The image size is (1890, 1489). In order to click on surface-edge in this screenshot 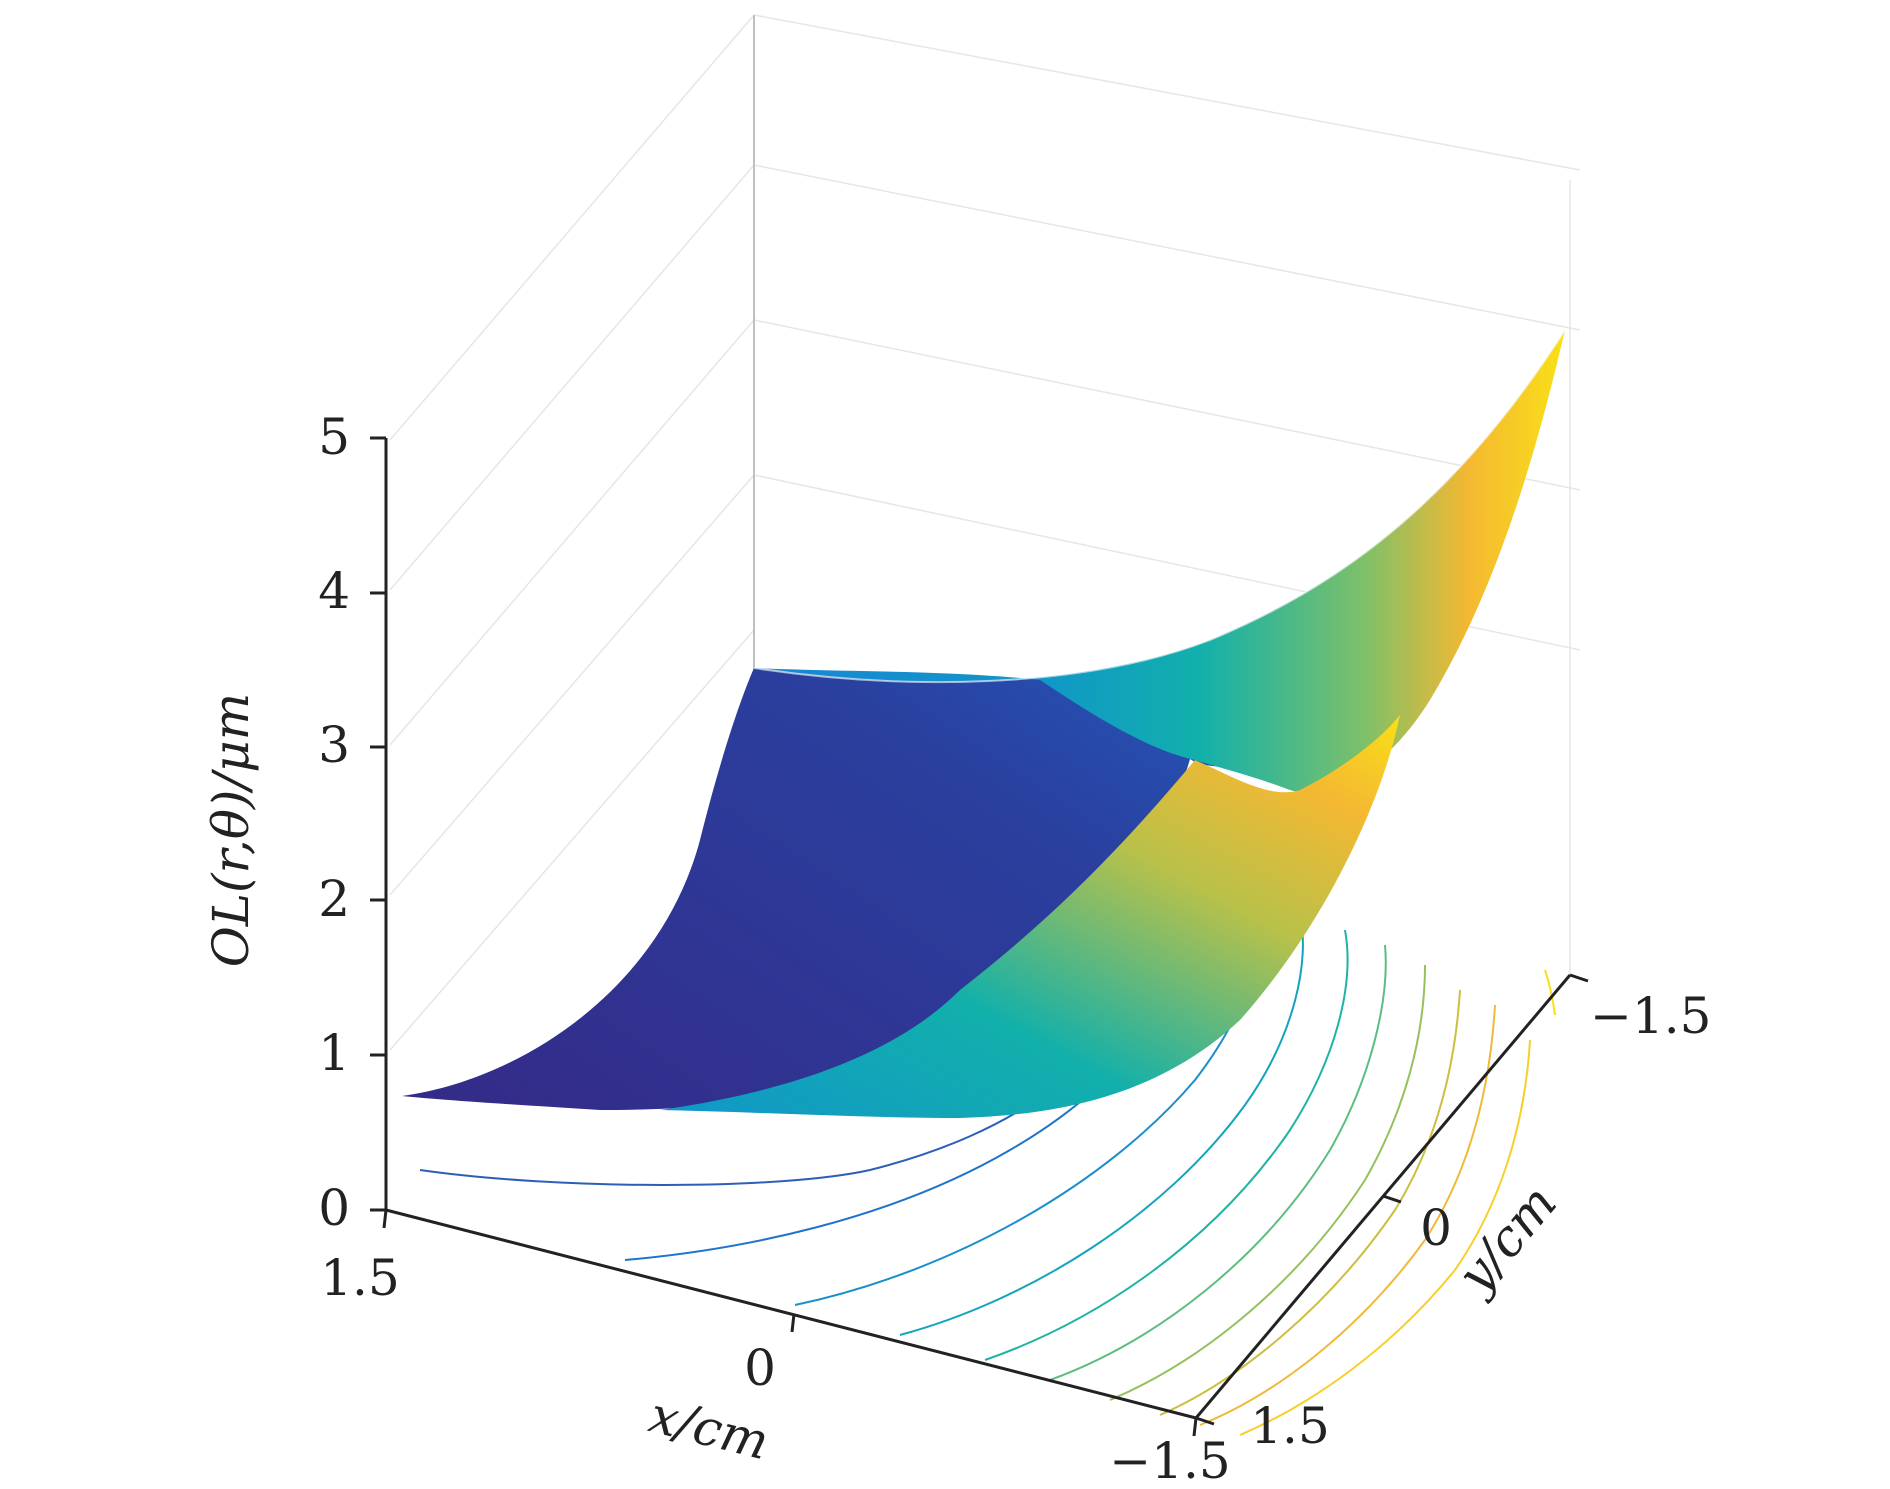, I will do `click(1159, 506)`.